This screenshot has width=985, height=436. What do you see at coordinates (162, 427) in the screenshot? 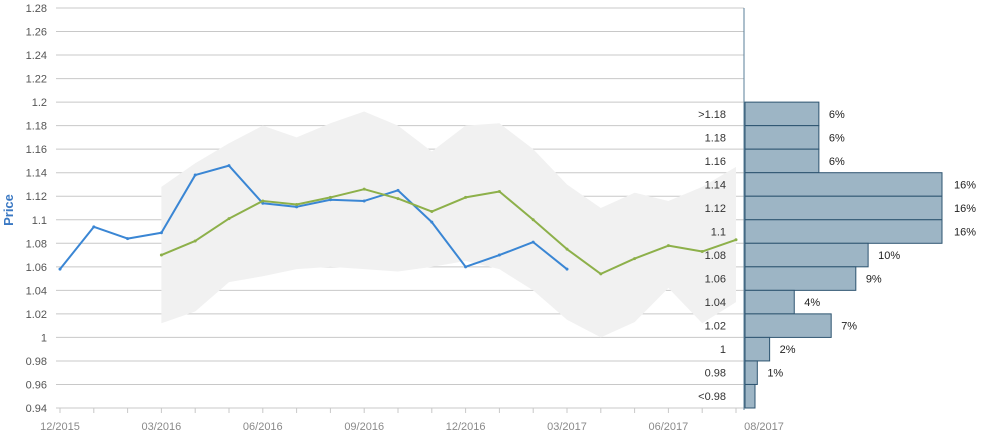
I see `x-tick-label: 03/2016` at bounding box center [162, 427].